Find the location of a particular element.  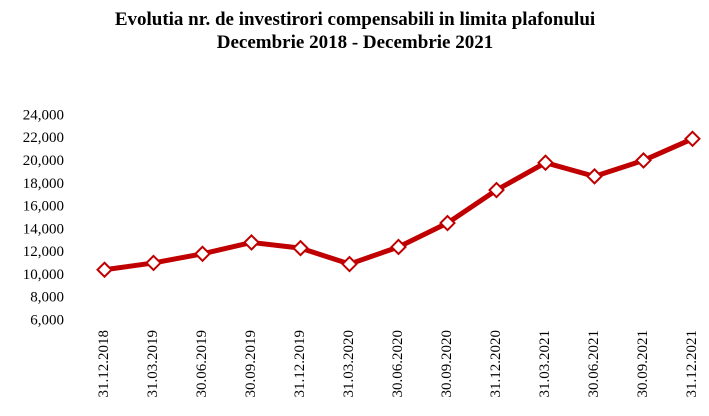

y-tick-label: 22,000 is located at coordinates (43, 138).